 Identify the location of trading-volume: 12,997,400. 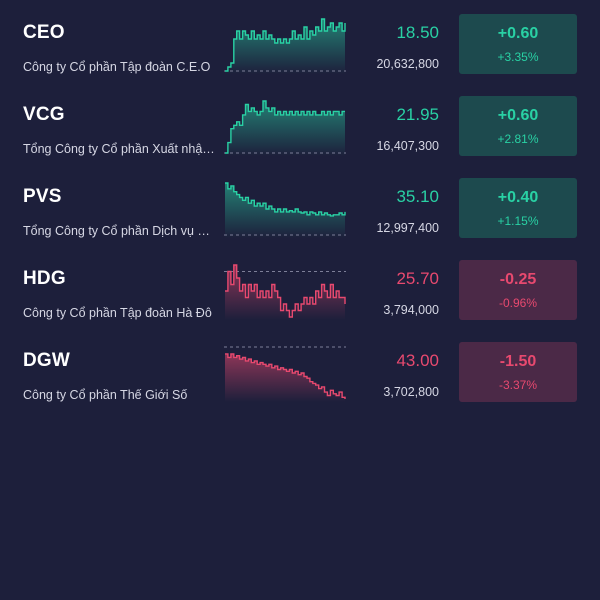
(407, 228).